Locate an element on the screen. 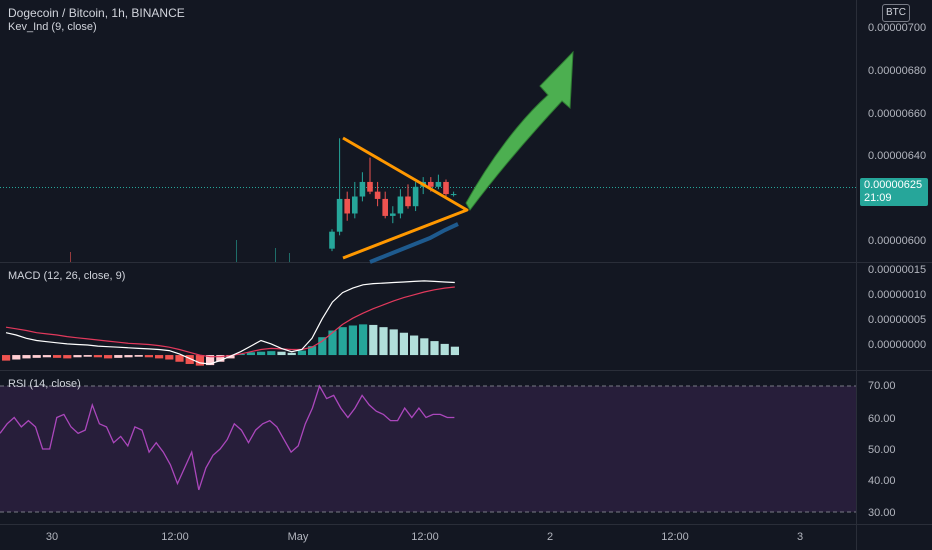 This screenshot has height=550, width=932. current-price-value: 0.00000625 is located at coordinates (893, 185).